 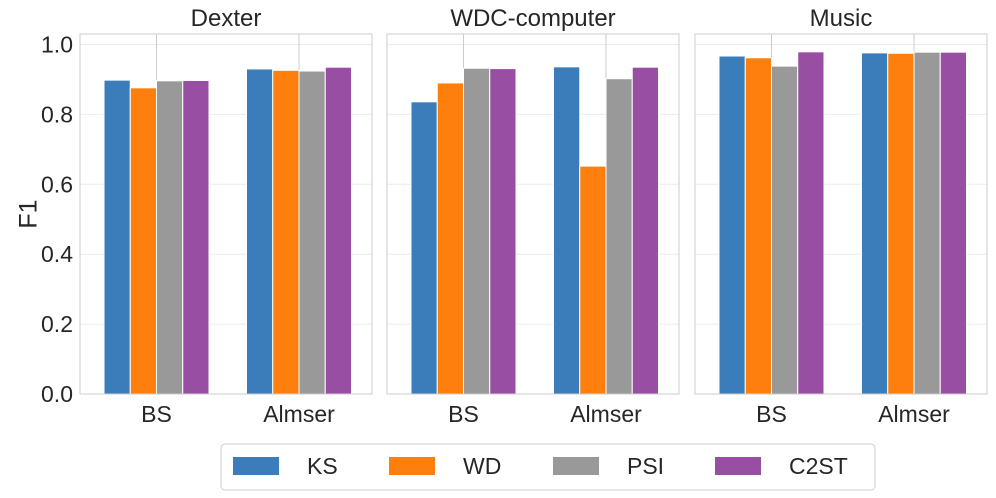 What do you see at coordinates (645, 466) in the screenshot?
I see `legend-label: PSI` at bounding box center [645, 466].